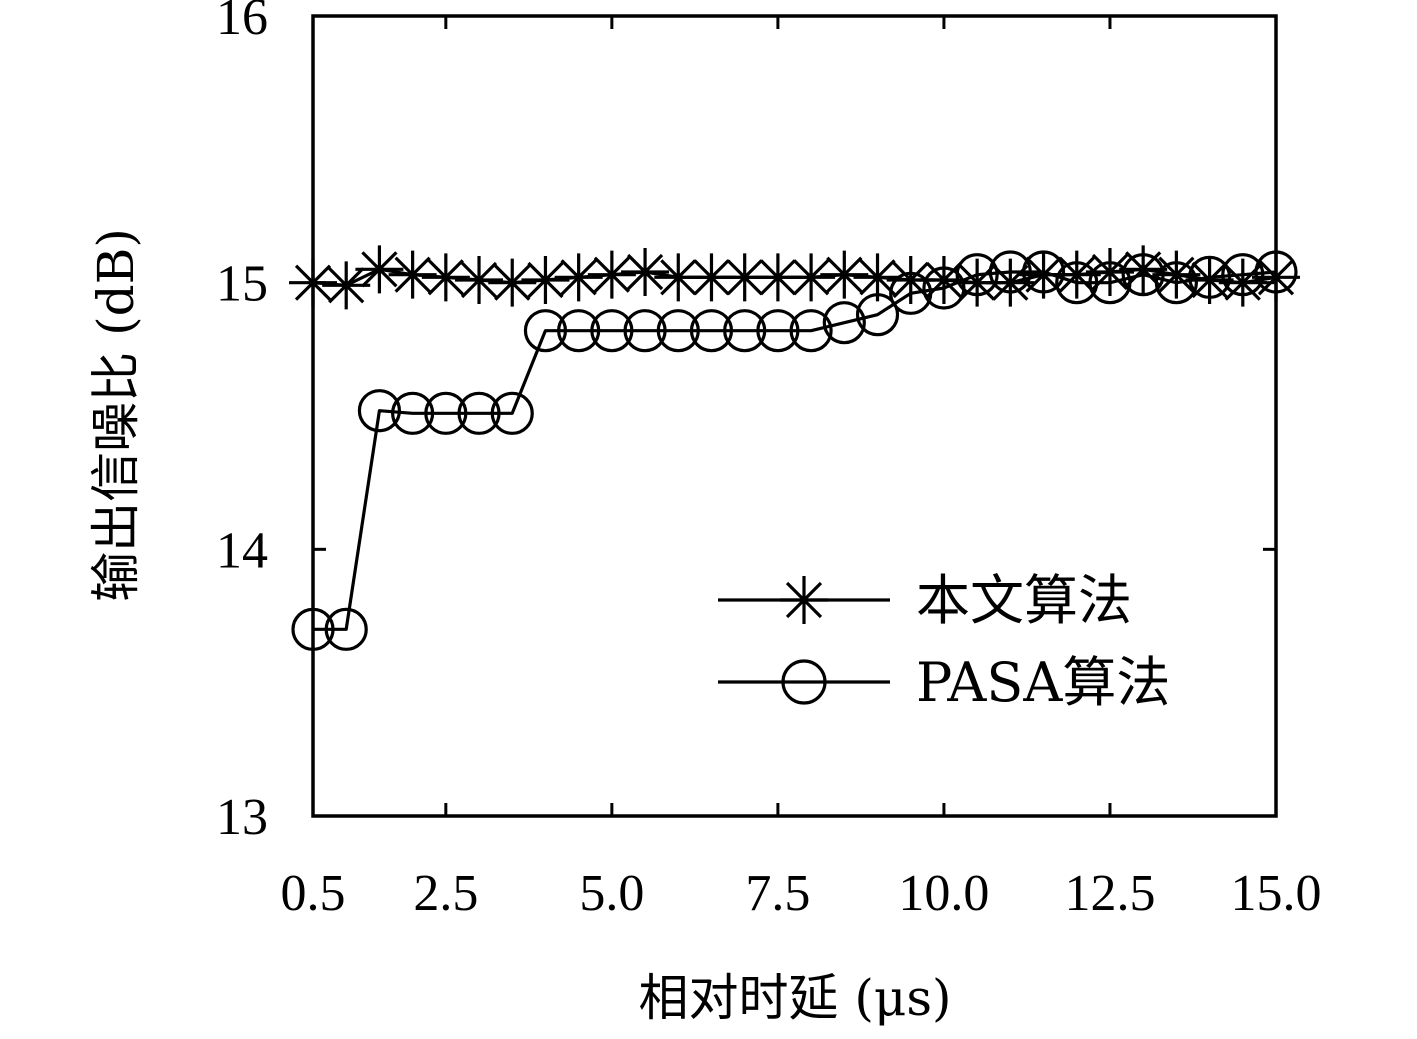  Describe the element at coordinates (804, 600) in the screenshot. I see `legend-item-proposed-marker-shape` at that location.